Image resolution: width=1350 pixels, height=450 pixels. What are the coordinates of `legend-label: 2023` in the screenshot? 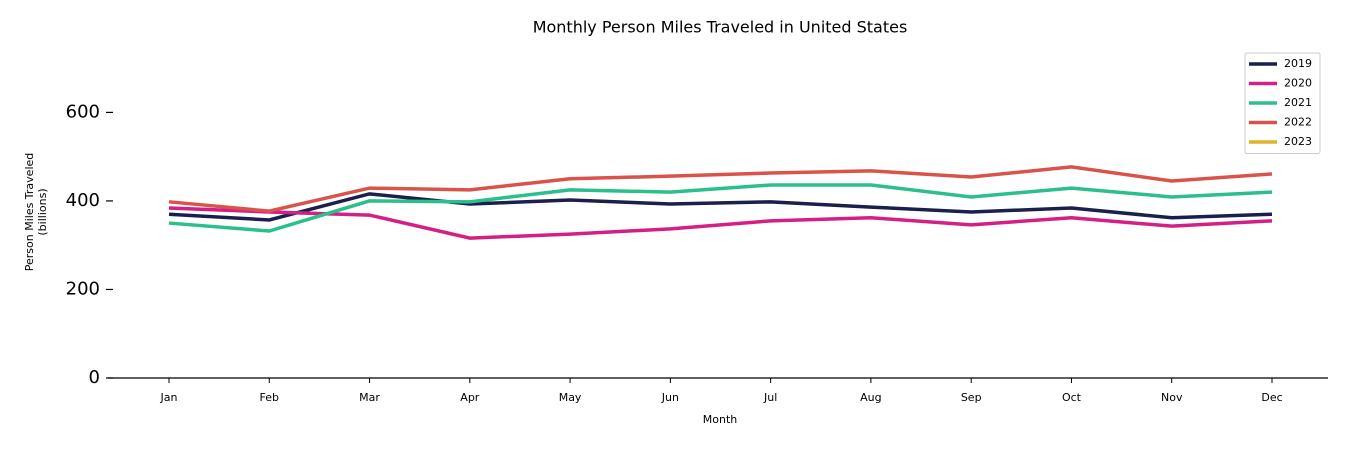 It's located at (1298, 141).